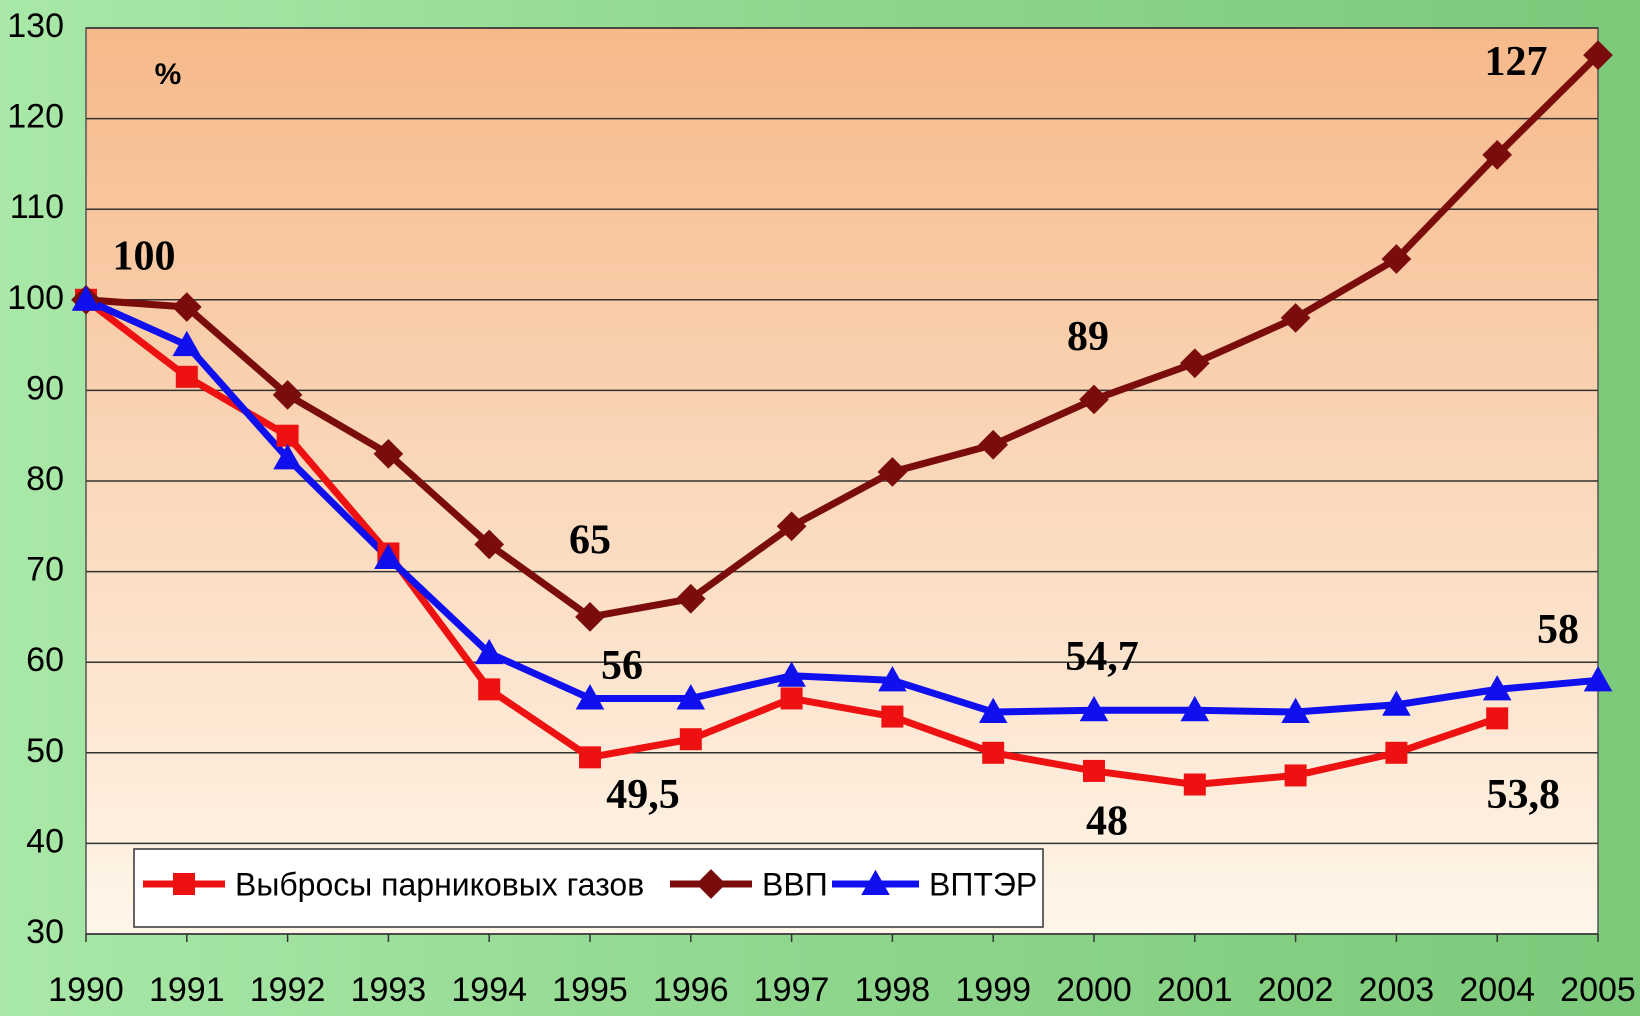 This screenshot has width=1640, height=1016. Describe the element at coordinates (1296, 990) in the screenshot. I see `x-tick-label: 2002` at that location.